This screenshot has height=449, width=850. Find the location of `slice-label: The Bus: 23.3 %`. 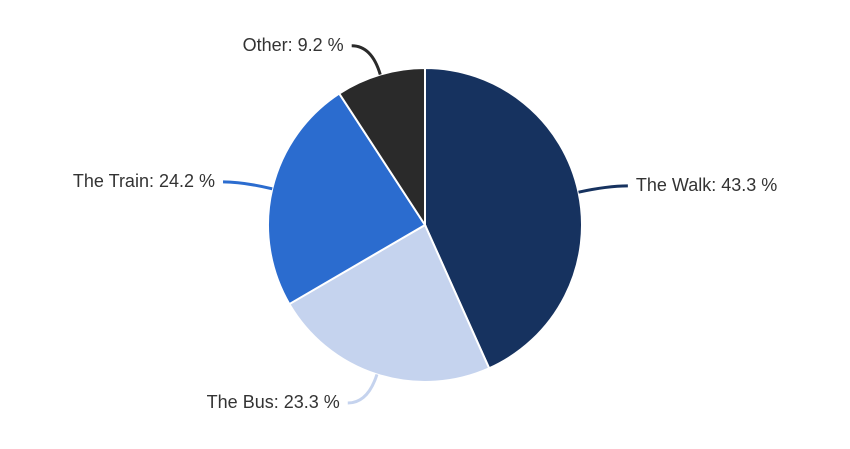

slice-label: The Bus: 23.3 % is located at coordinates (273, 402).